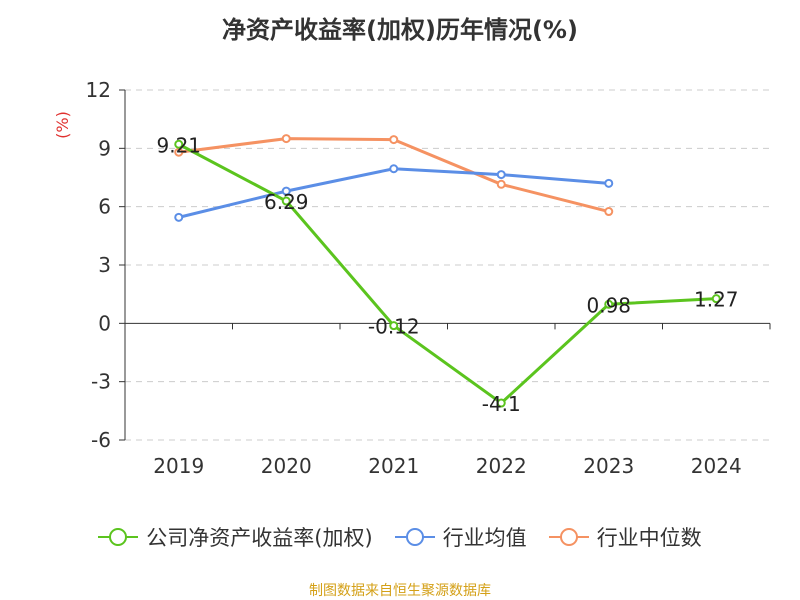  What do you see at coordinates (118, 537) in the screenshot?
I see `legend-marker-company-icon` at bounding box center [118, 537].